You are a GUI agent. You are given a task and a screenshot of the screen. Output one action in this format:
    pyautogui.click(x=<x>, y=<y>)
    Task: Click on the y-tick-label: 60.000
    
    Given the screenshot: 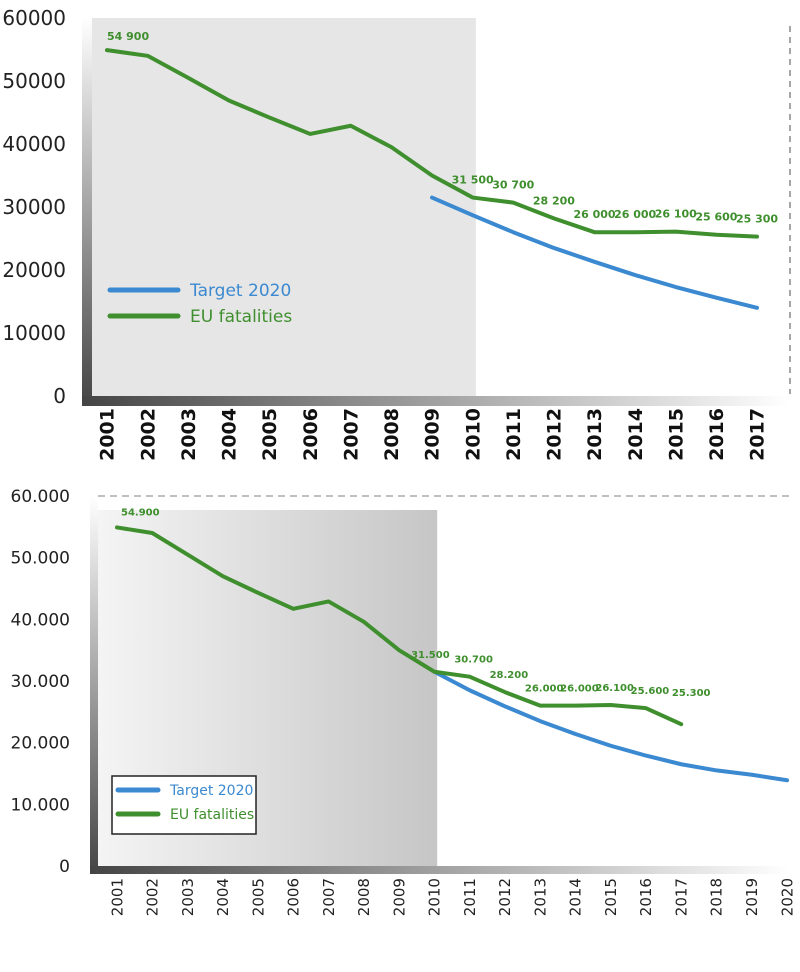 What is the action you would take?
    pyautogui.click(x=40, y=497)
    